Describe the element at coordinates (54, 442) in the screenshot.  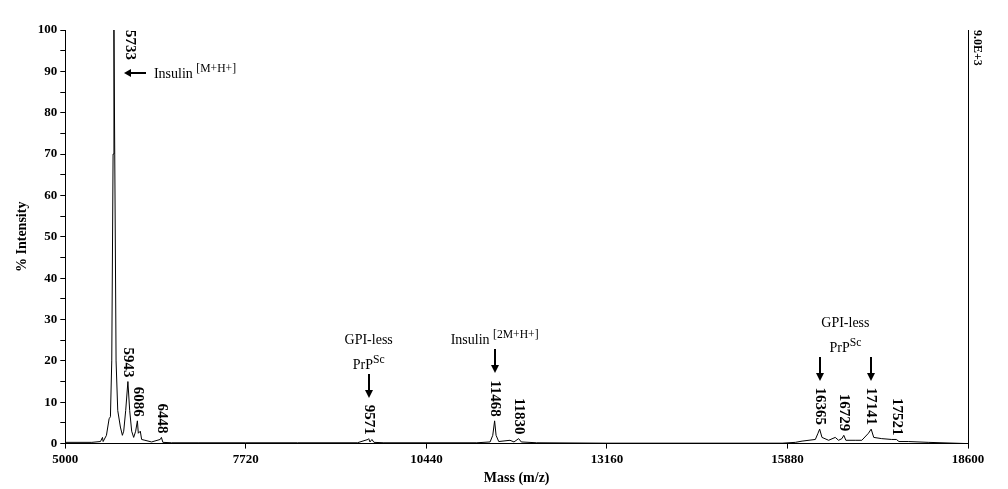
I see `y-tick-label: 0` at that location.